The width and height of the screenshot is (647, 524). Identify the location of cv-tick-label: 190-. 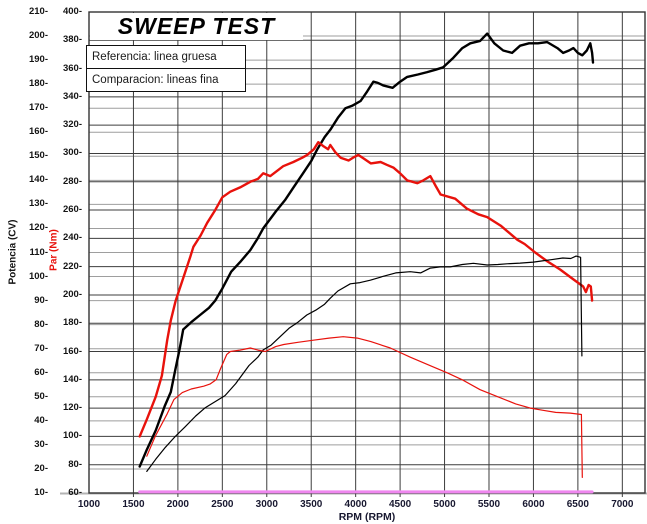
(38, 60).